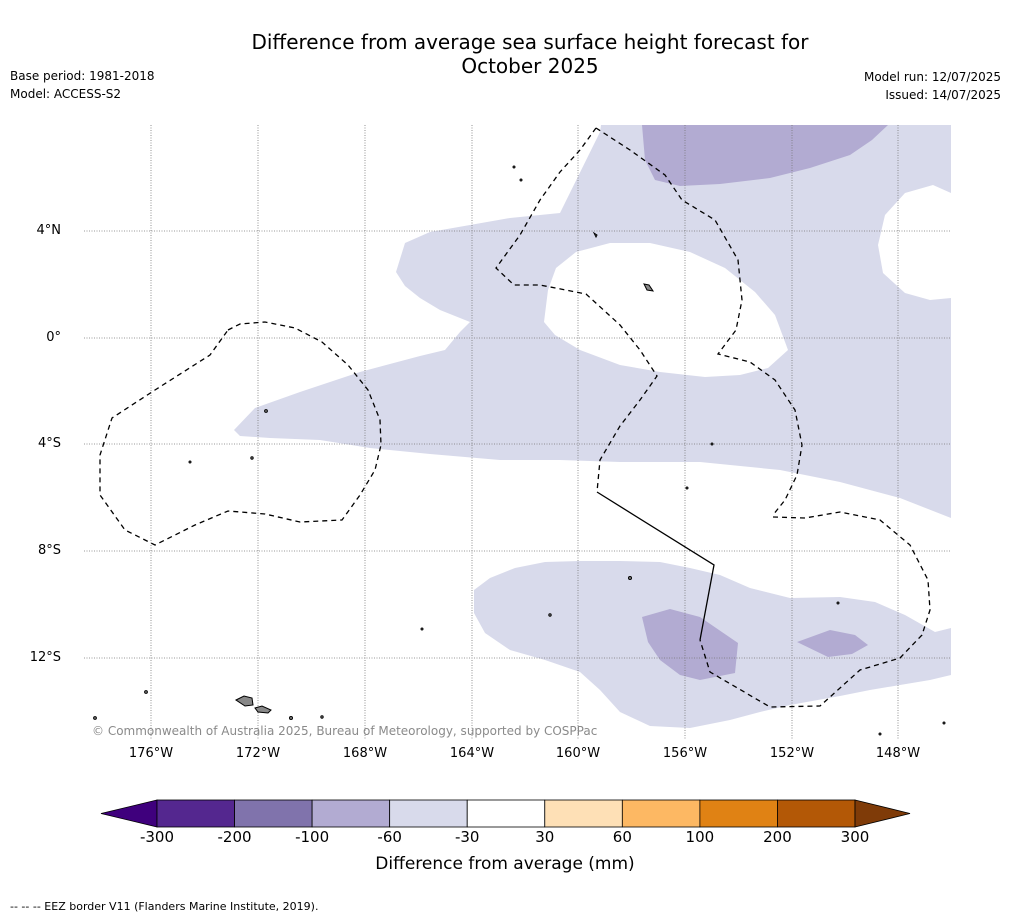  I want to click on eez-border-kiribati-line-south, so click(815, 609).